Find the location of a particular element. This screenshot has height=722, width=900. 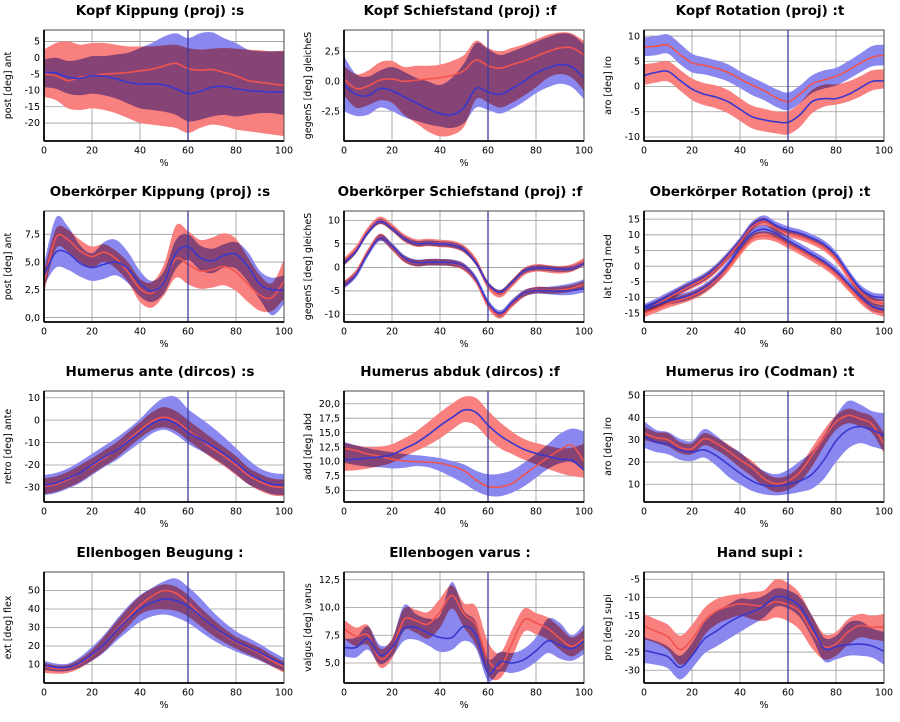

y-axis-label: gegenS [deg] gleicheS is located at coordinates (308, 85).